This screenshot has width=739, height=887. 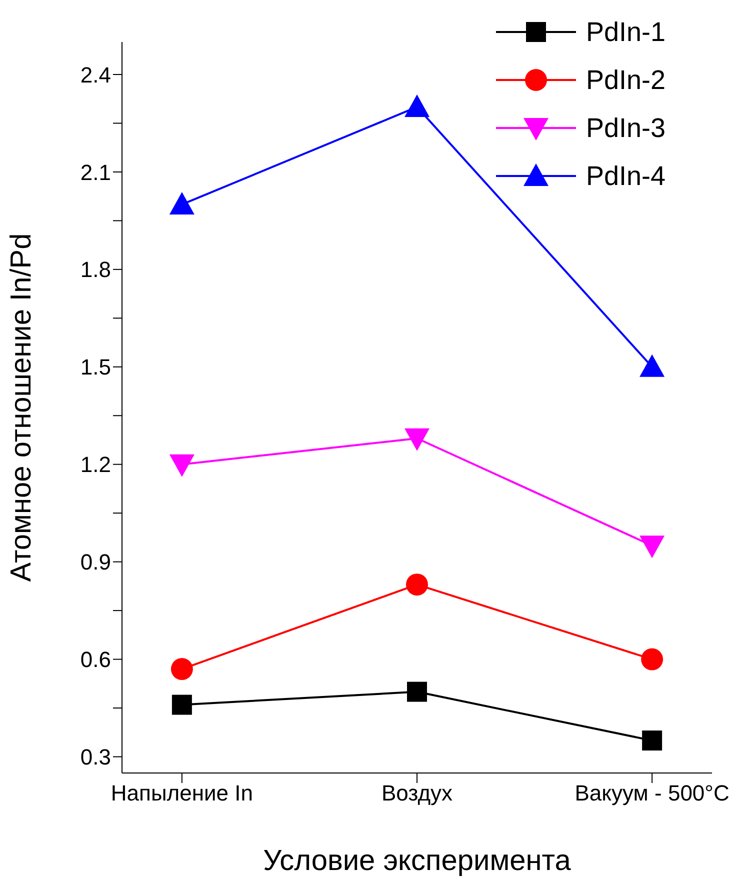 I want to click on y-tick-label: 2.1, so click(x=95, y=172).